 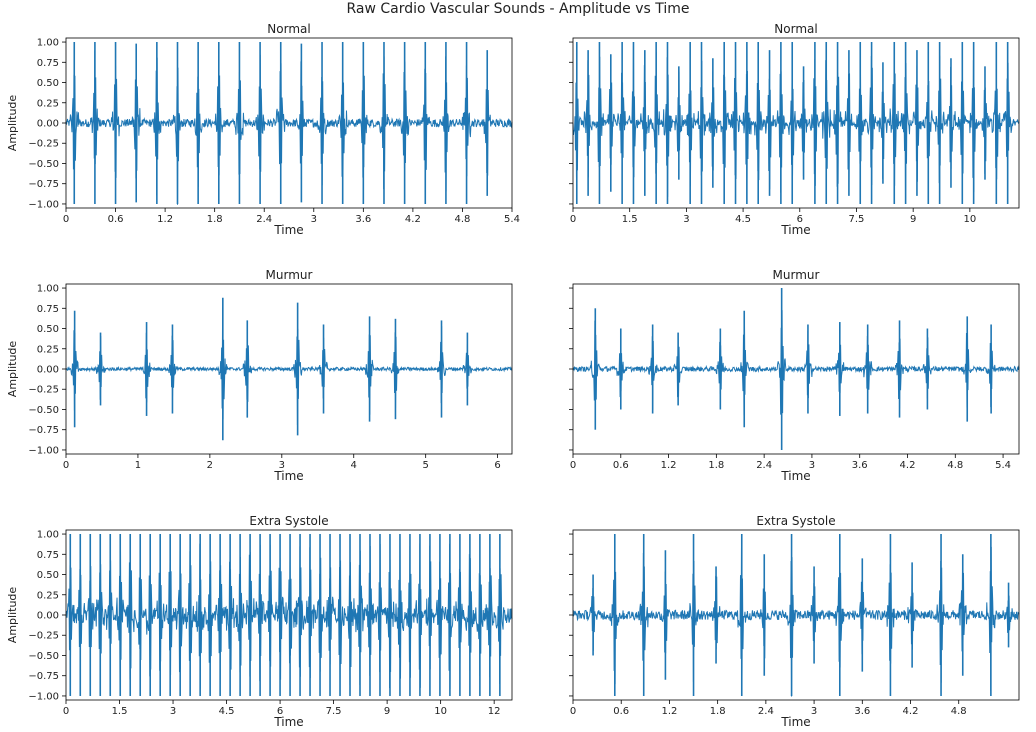 What do you see at coordinates (334, 711) in the screenshot?
I see `x-tick-label: 7.5` at bounding box center [334, 711].